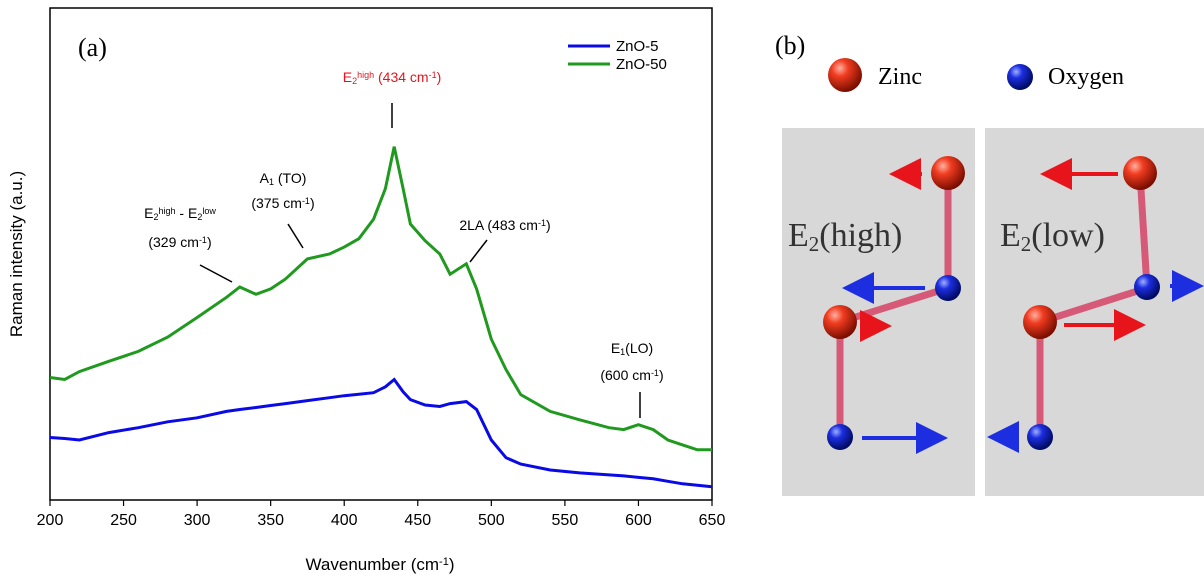 The image size is (1204, 578). I want to click on text-part: A, so click(265, 178).